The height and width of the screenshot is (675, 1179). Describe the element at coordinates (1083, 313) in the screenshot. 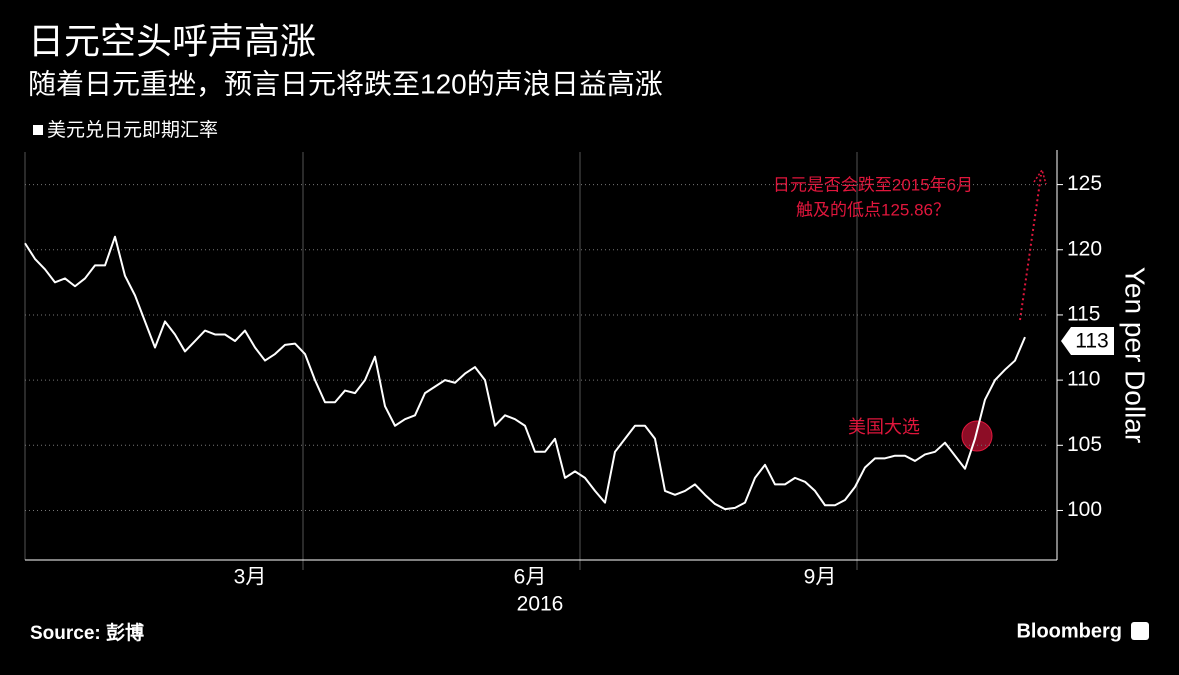

I see `y-tick-label: 115` at that location.